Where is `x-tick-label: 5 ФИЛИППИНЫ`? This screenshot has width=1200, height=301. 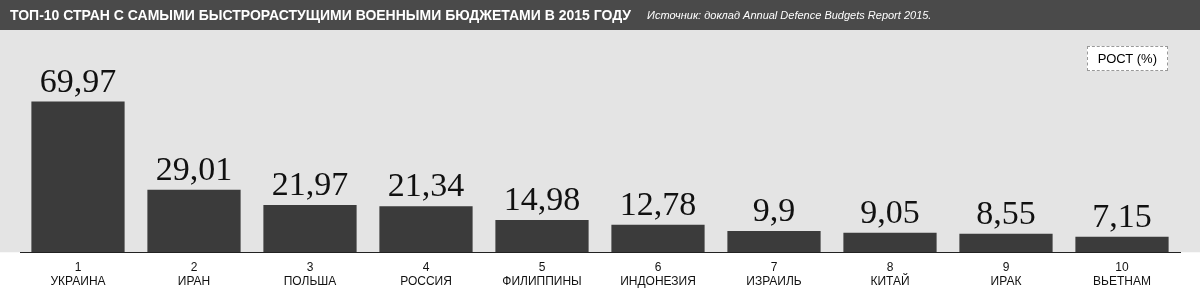
x-tick-label: 5 ФИЛИППИНЫ is located at coordinates (542, 274).